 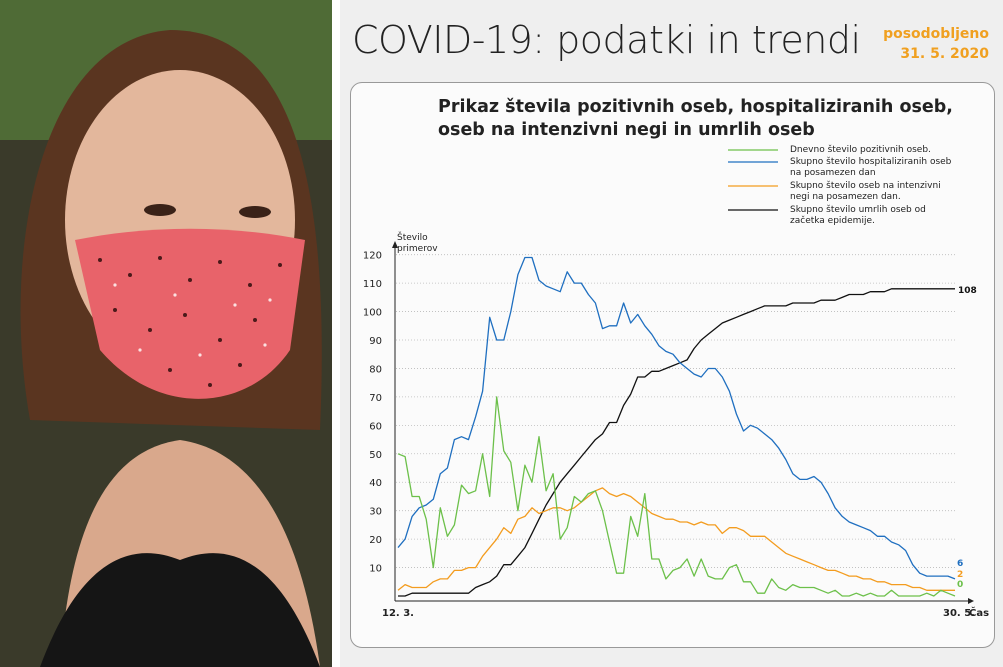 What do you see at coordinates (375, 369) in the screenshot?
I see `y-tick-label: 80` at bounding box center [375, 369].